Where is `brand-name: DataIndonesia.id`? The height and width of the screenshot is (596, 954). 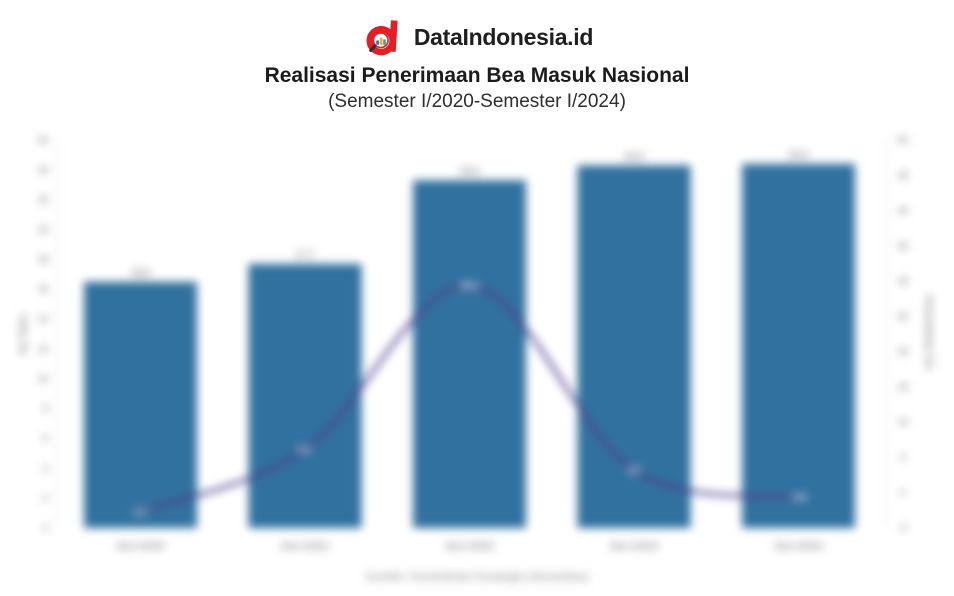
brand-name: DataIndonesia.id is located at coordinates (503, 36).